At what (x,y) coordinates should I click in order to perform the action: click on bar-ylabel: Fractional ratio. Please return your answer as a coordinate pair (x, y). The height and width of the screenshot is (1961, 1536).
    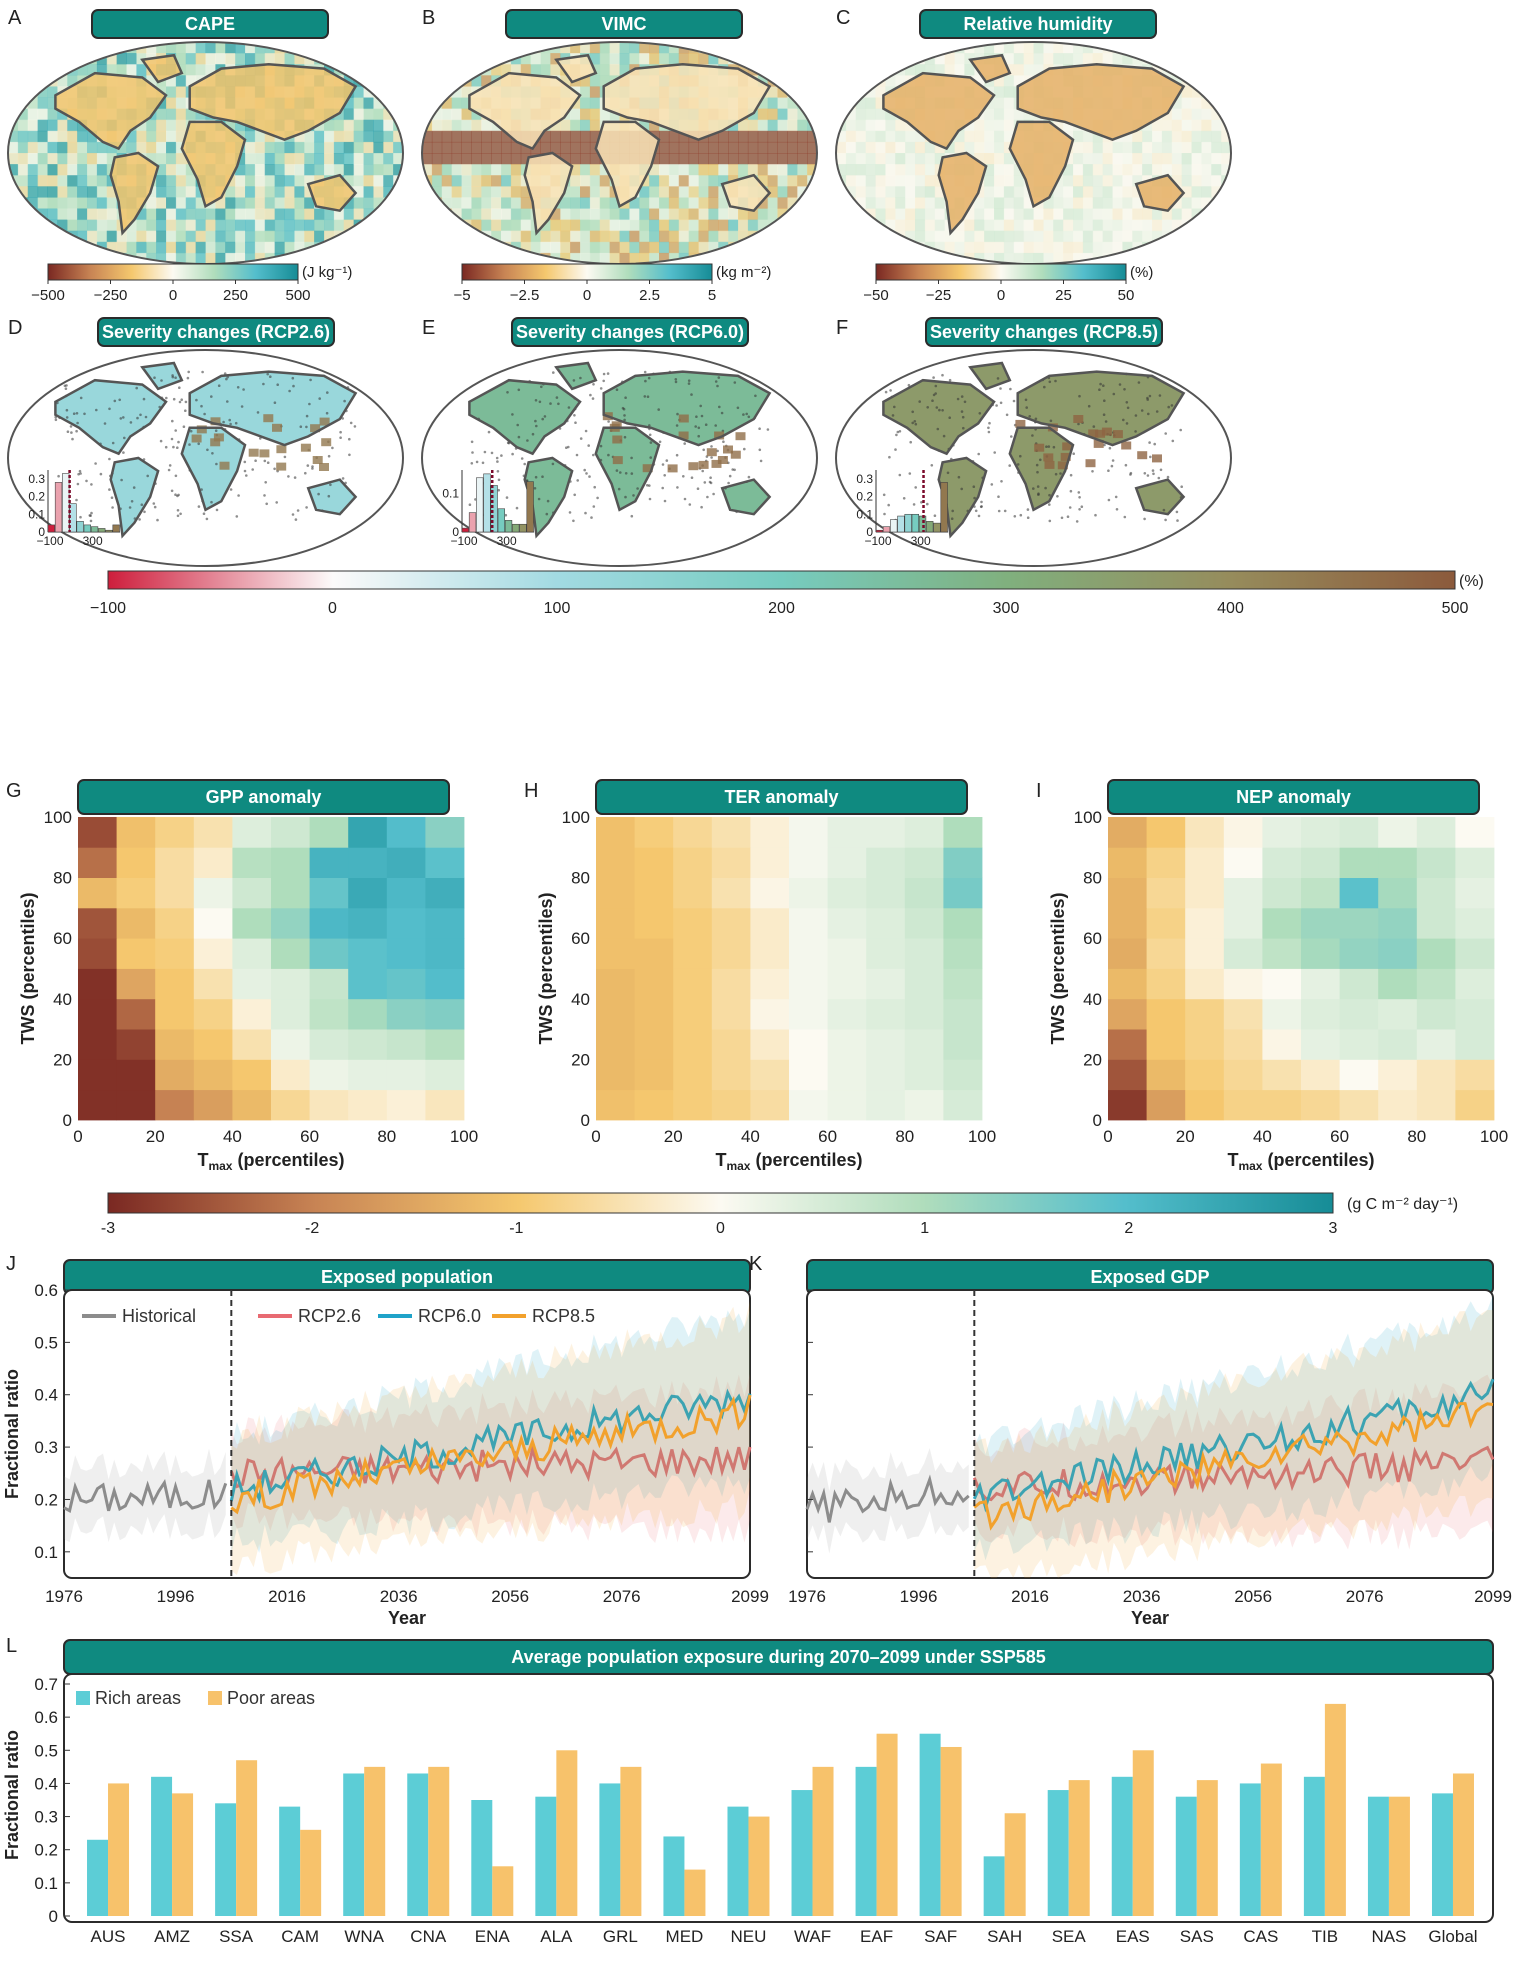
    Looking at the image, I should click on (12, 1795).